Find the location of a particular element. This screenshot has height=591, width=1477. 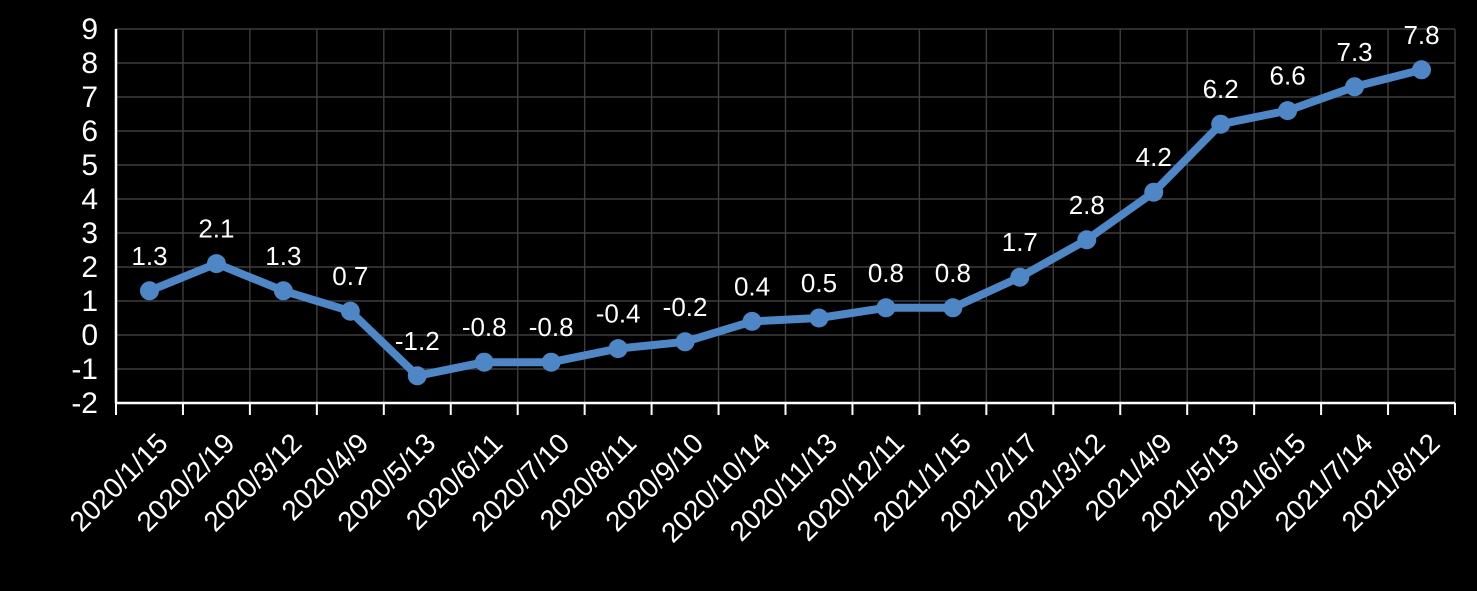

y-axis-tick-label: 6 is located at coordinates (89, 131).